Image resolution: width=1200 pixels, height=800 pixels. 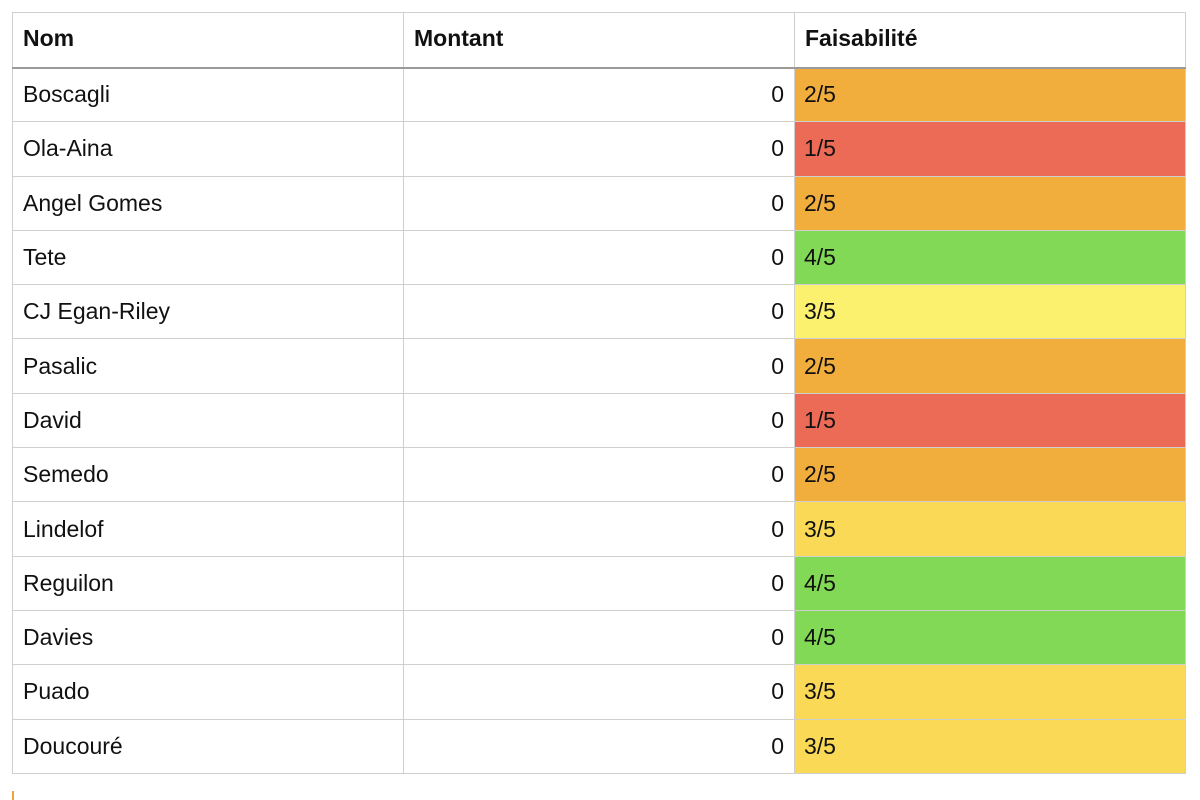 I want to click on header-nom: Nom, so click(x=208, y=40).